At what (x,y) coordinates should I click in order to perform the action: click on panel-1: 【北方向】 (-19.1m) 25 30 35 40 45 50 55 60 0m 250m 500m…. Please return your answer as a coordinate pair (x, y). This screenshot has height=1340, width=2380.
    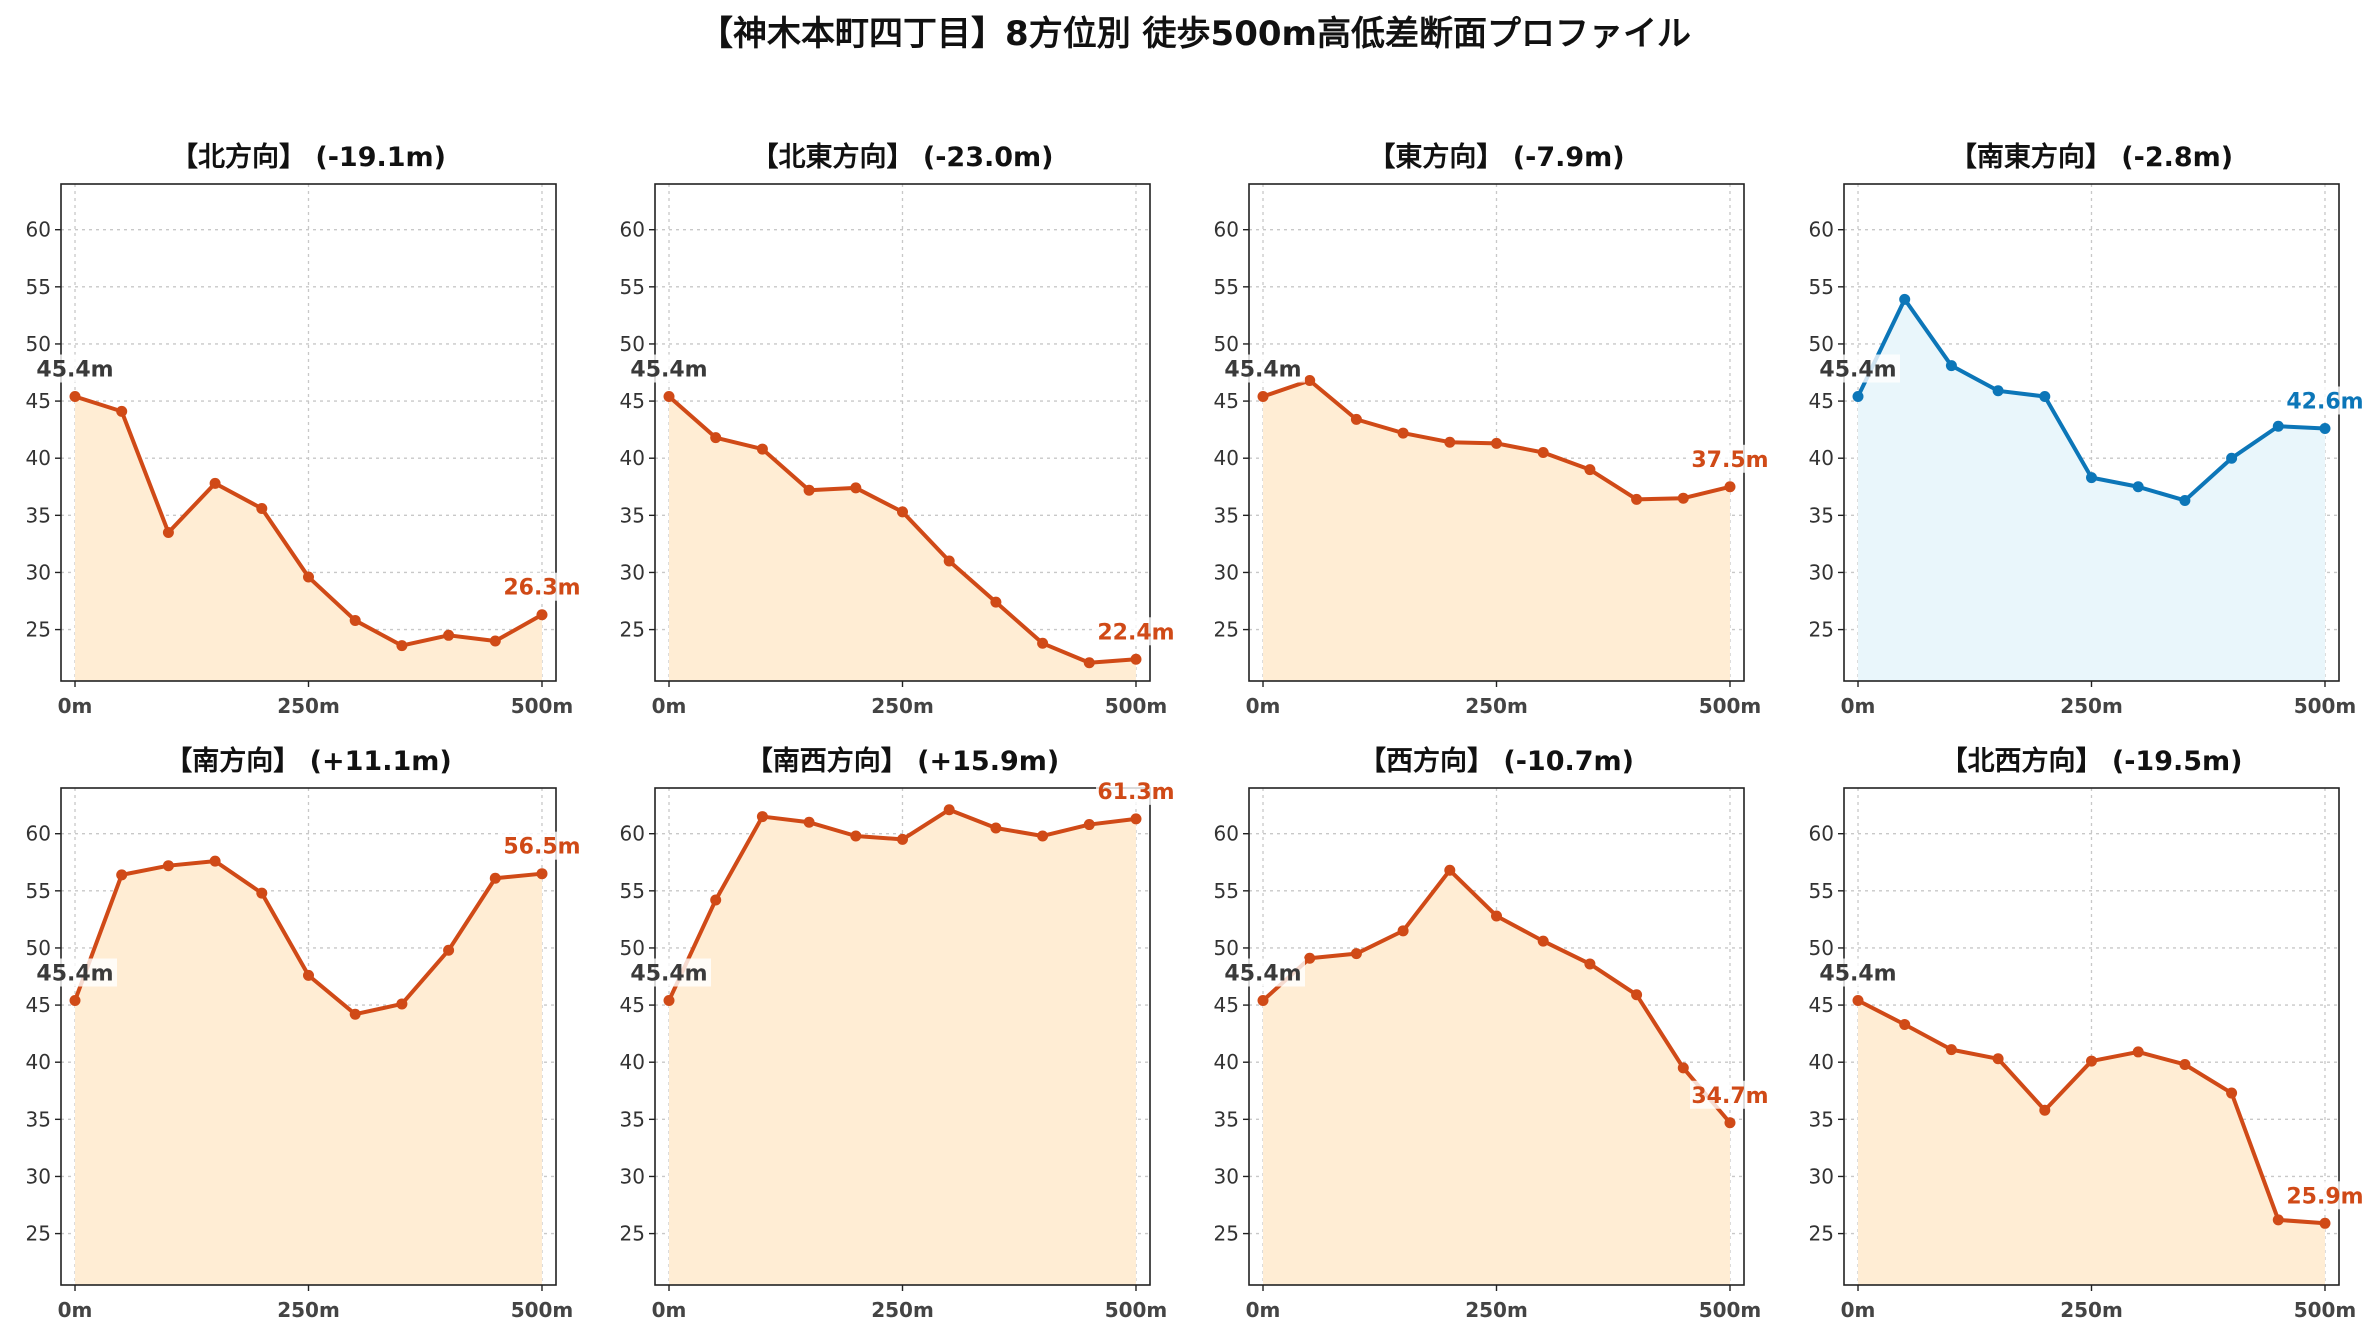
    Looking at the image, I should click on (305, 429).